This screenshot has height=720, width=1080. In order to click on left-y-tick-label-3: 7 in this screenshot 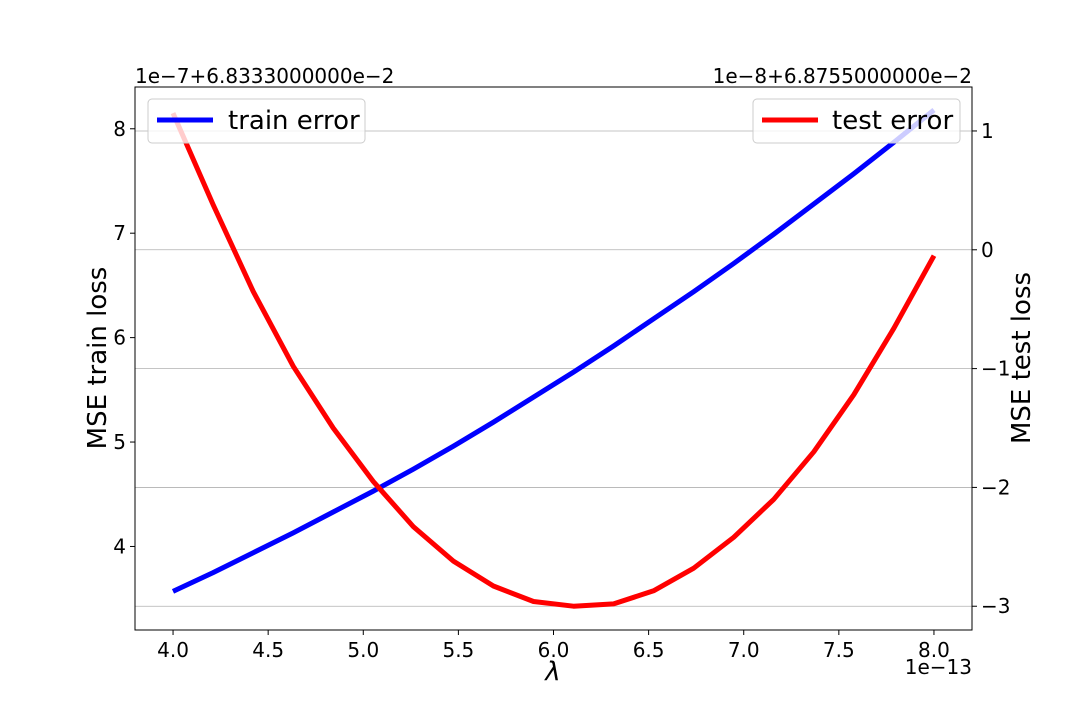, I will do `click(119, 233)`.